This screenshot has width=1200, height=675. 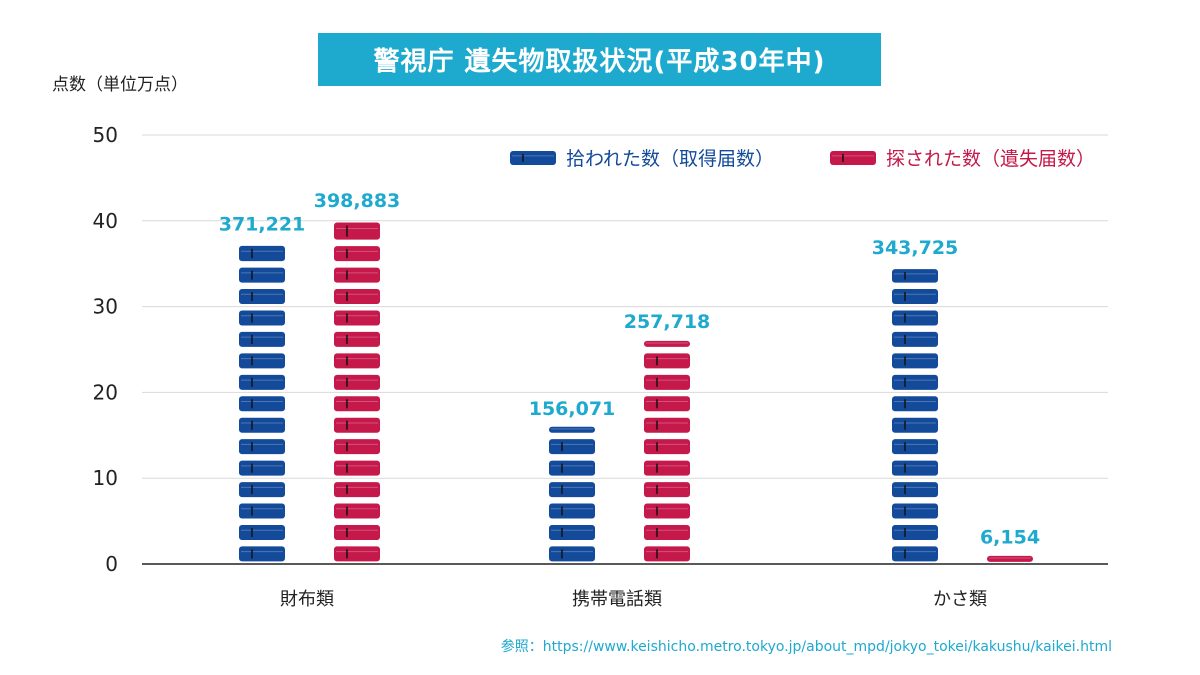 I want to click on chart-title: 警視庁 遺失物取扱状況(平成30年中), so click(x=599, y=59).